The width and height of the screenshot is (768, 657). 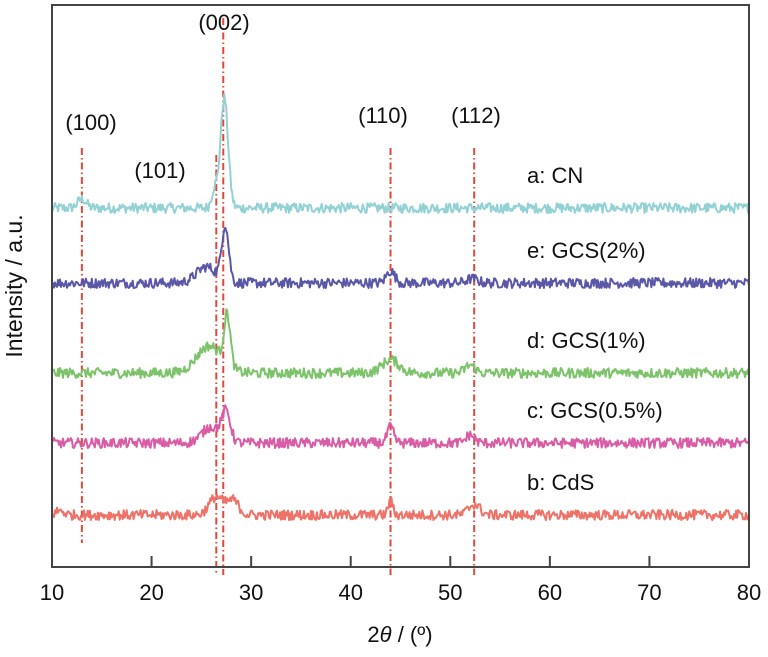 What do you see at coordinates (14, 285) in the screenshot?
I see `y-axis-label: Intensity / a.u.` at bounding box center [14, 285].